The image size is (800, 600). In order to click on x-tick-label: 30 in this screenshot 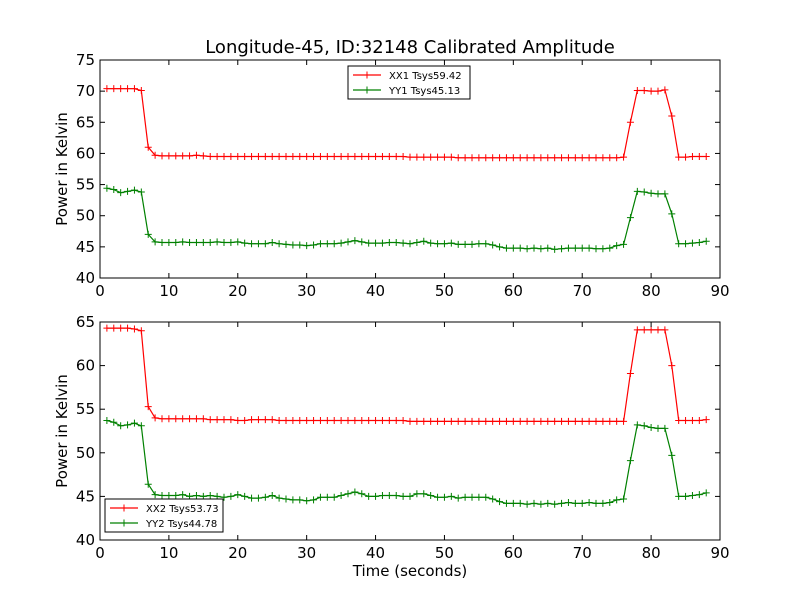, I will do `click(306, 291)`.